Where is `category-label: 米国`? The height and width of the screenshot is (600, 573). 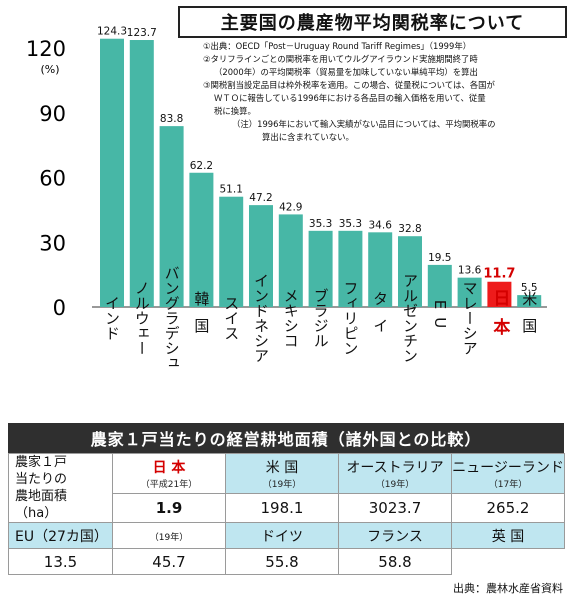
category-label: 米国 is located at coordinates (529, 318).